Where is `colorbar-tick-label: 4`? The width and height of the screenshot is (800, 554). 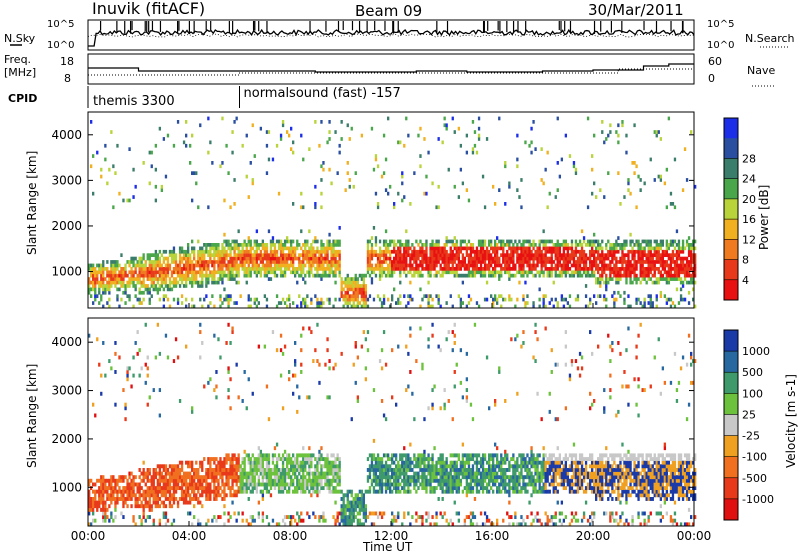
colorbar-tick-label: 4 is located at coordinates (745, 280).